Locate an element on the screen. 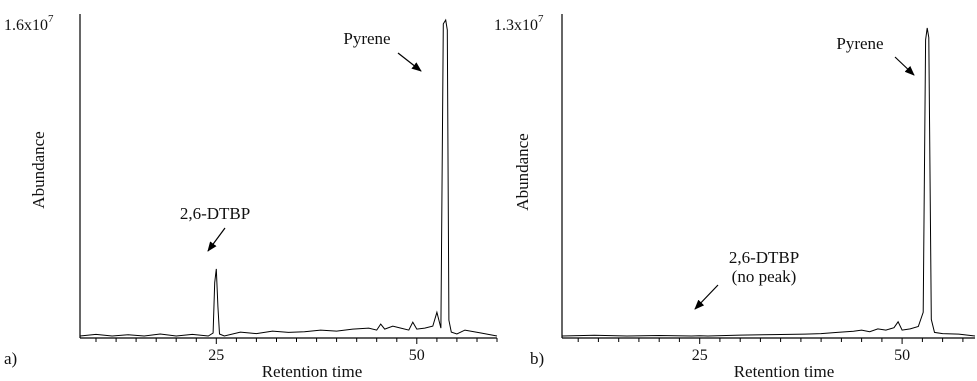  panel-b-x-tick-label: 50 is located at coordinates (902, 355).